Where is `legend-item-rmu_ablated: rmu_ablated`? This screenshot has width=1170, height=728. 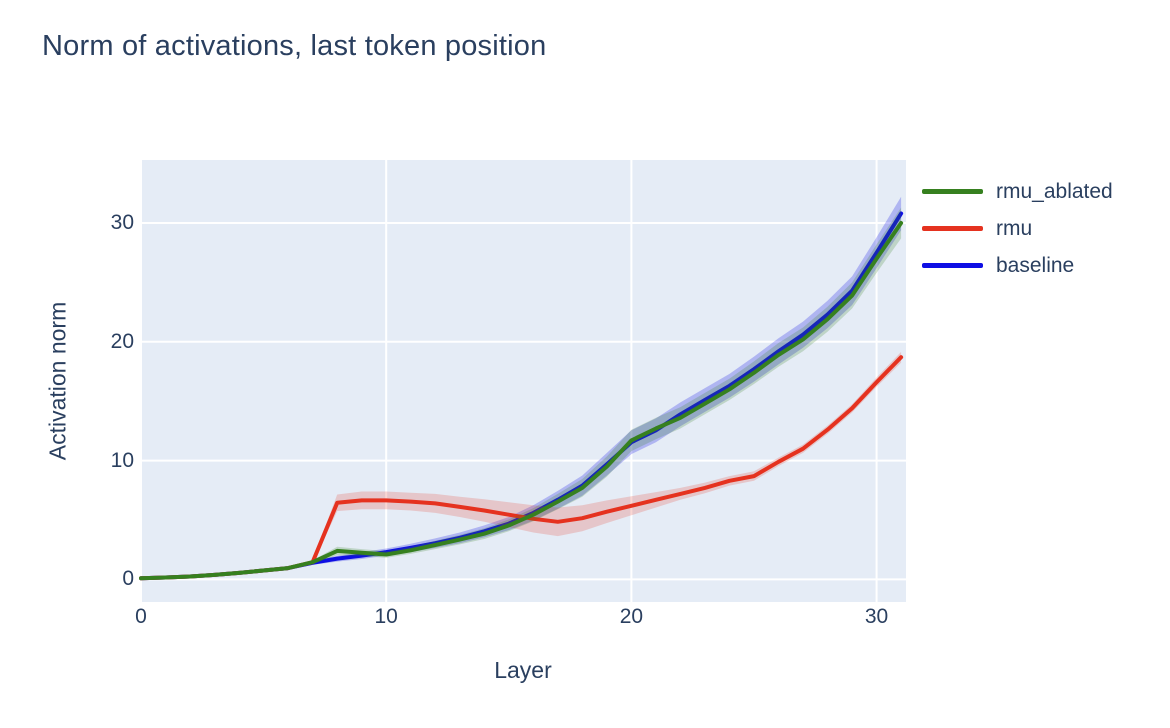
legend-item-rmu_ablated: rmu_ablated is located at coordinates (1017, 191).